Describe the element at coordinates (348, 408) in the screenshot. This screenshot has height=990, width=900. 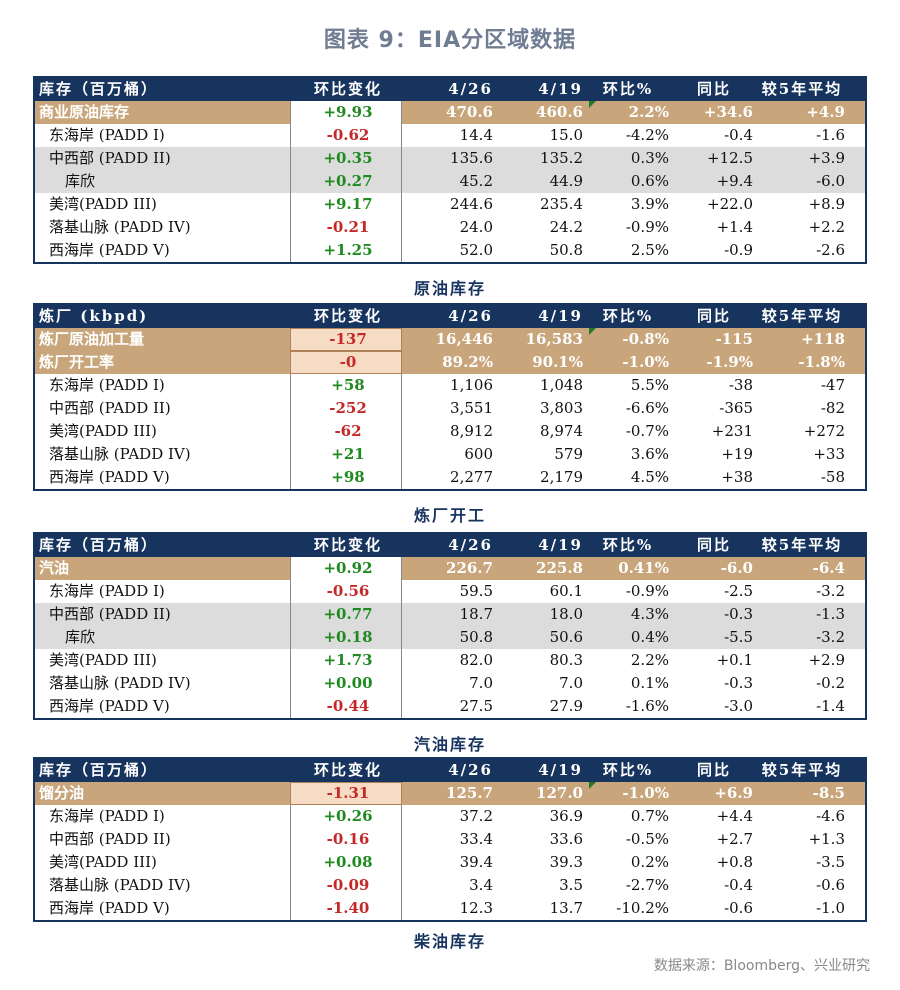
I see `cell-change: -252` at that location.